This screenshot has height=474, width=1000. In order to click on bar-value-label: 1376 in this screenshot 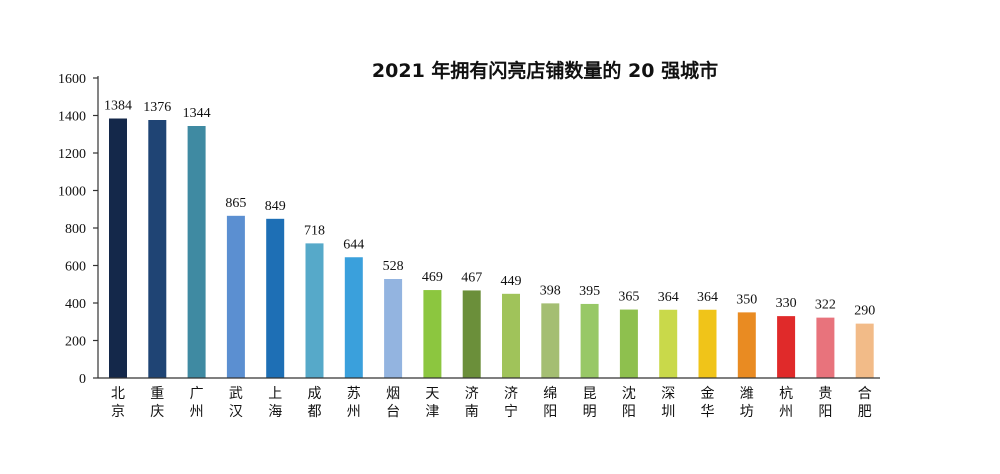, I will do `click(157, 107)`.